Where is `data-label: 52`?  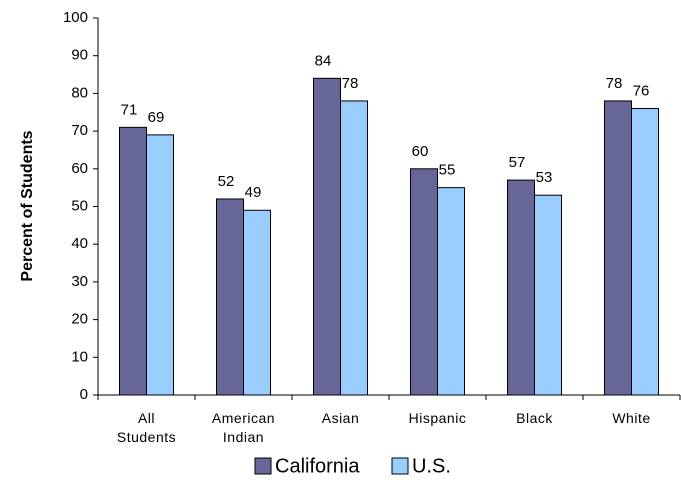
data-label: 52 is located at coordinates (226, 181).